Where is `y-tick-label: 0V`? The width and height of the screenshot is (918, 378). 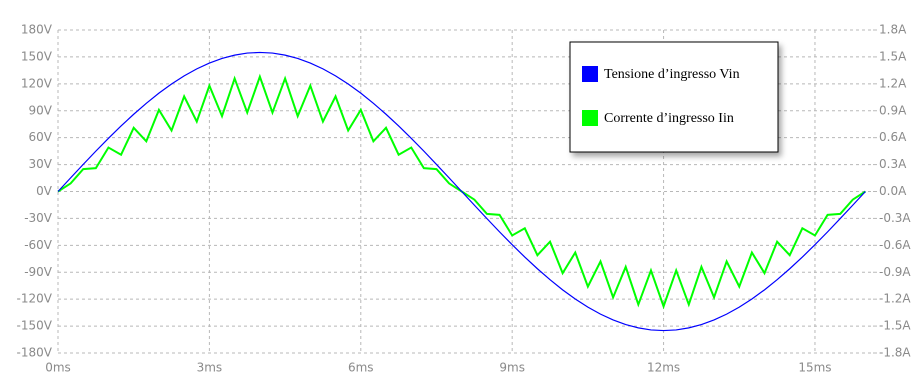
y-tick-label: 0V is located at coordinates (44, 191).